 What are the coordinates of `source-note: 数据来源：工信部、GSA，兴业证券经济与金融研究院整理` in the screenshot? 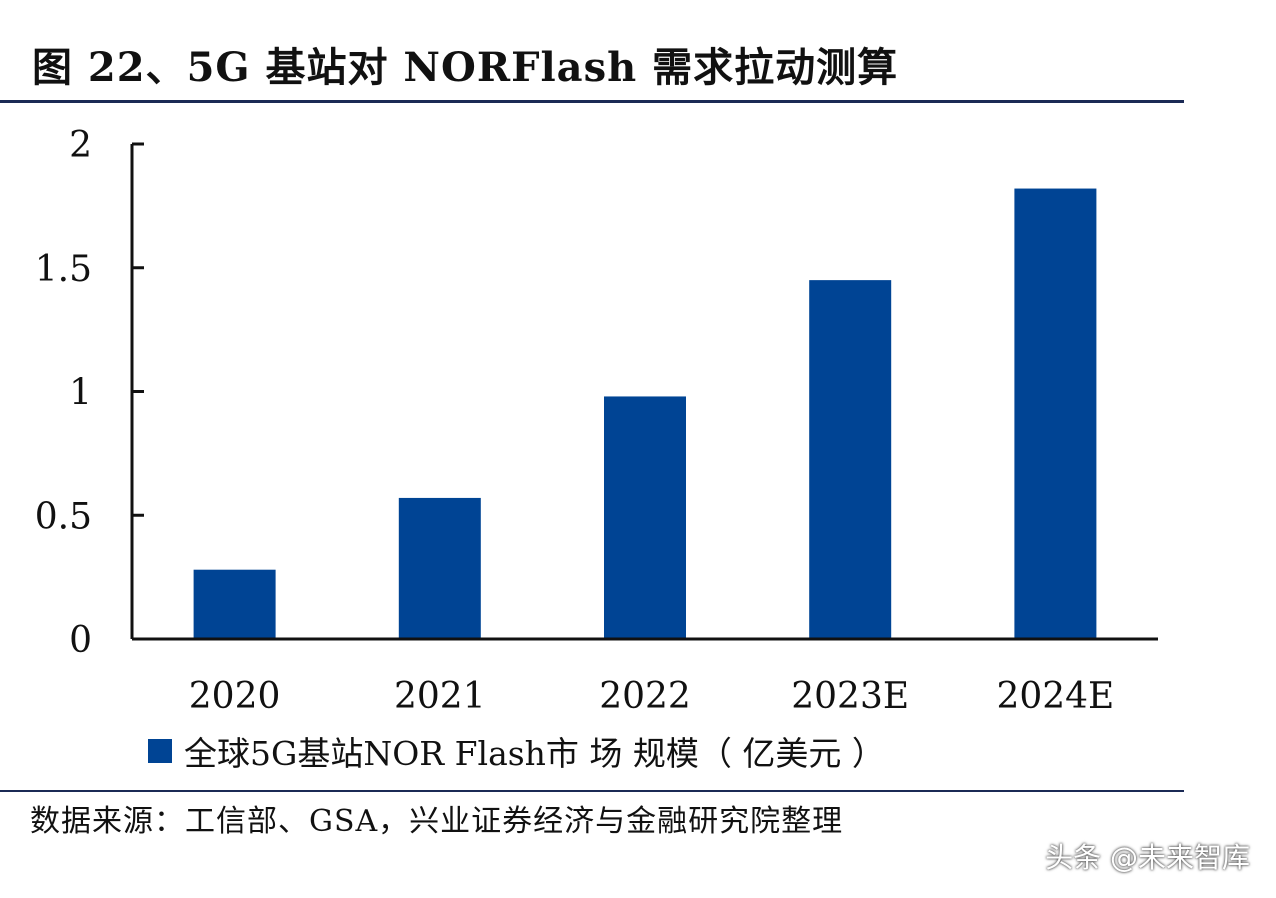 It's located at (437, 821).